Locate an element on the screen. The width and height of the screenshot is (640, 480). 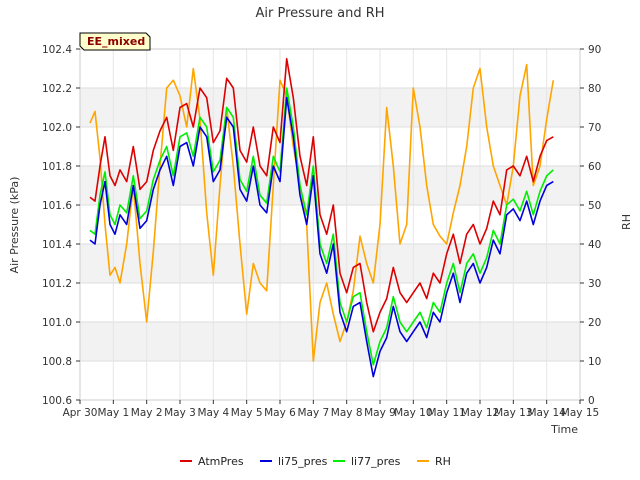
site-tag: EE_mixed is located at coordinates (115, 41).